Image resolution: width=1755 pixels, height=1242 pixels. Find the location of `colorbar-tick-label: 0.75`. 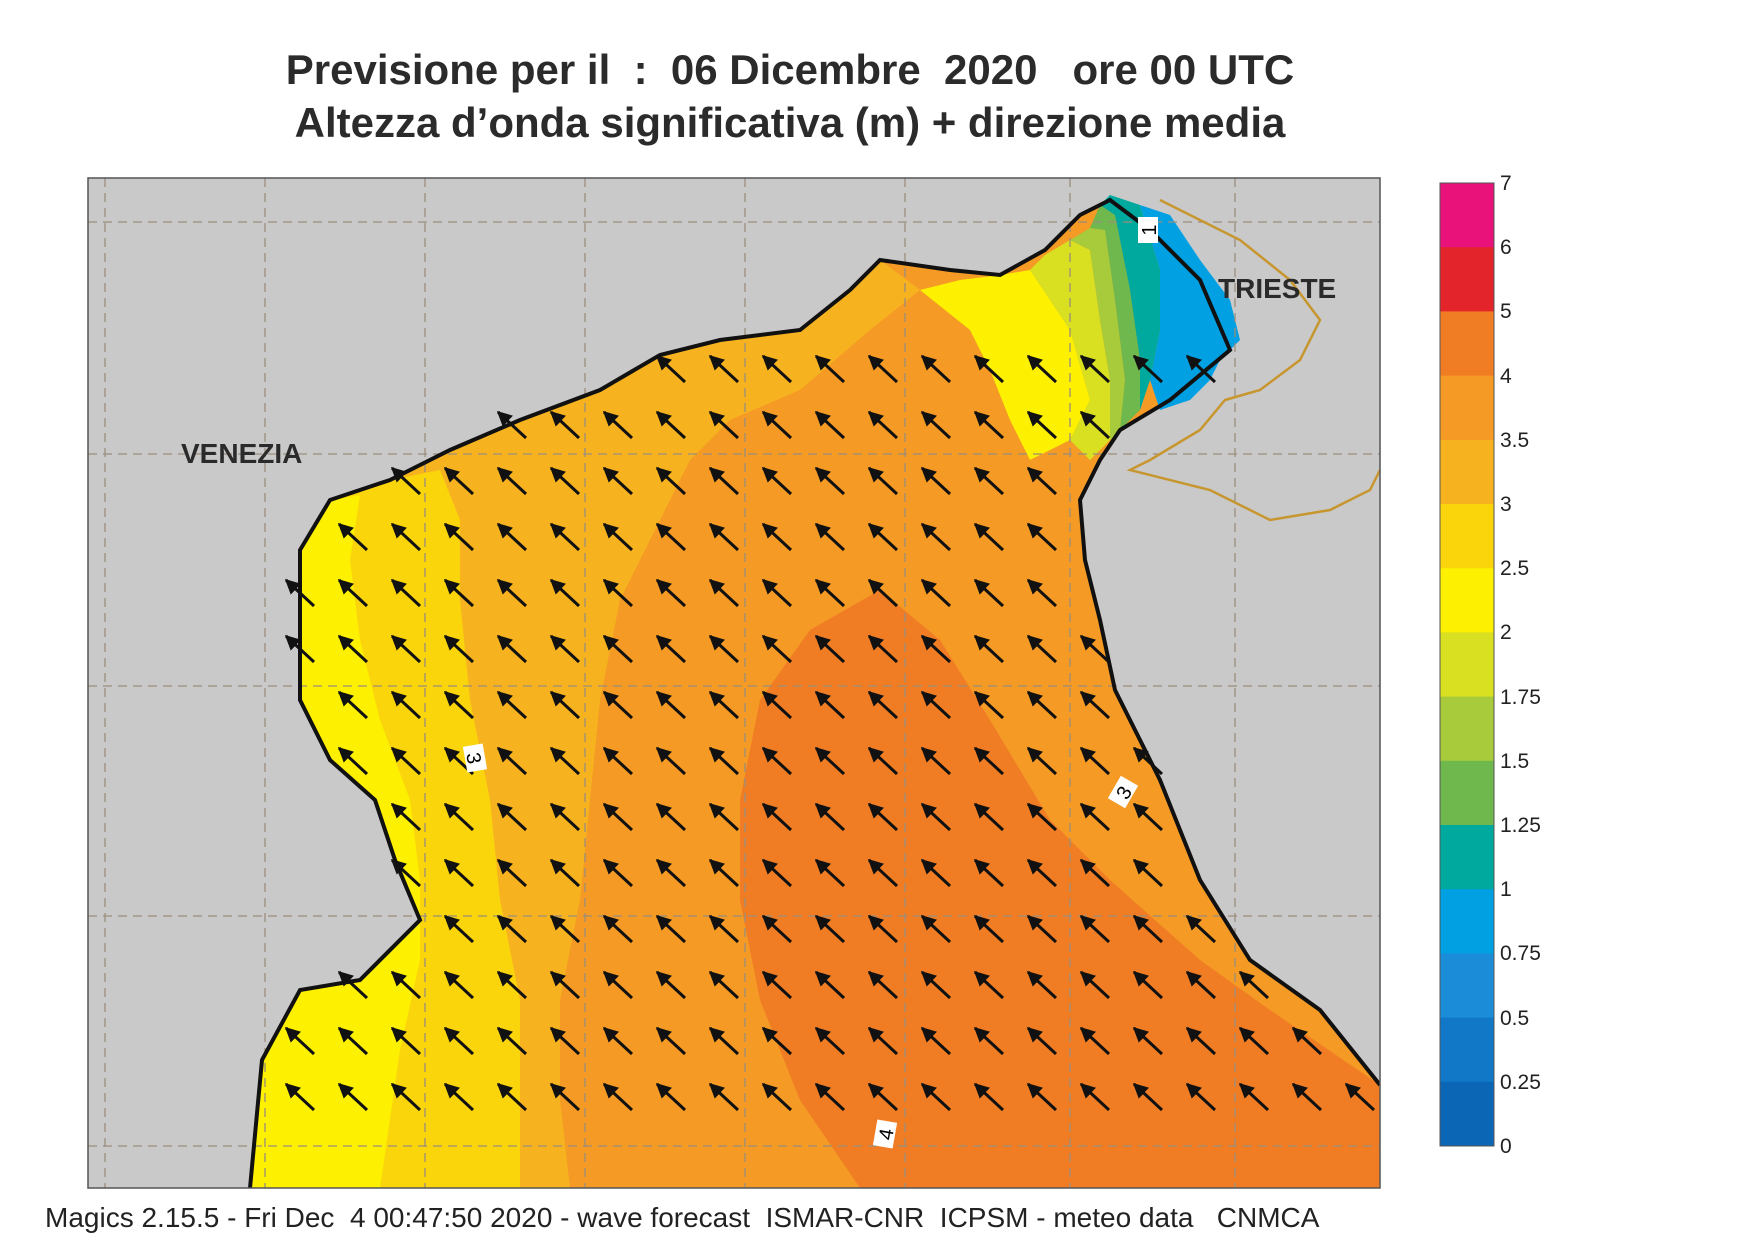

colorbar-tick-label: 0.75 is located at coordinates (1520, 954).